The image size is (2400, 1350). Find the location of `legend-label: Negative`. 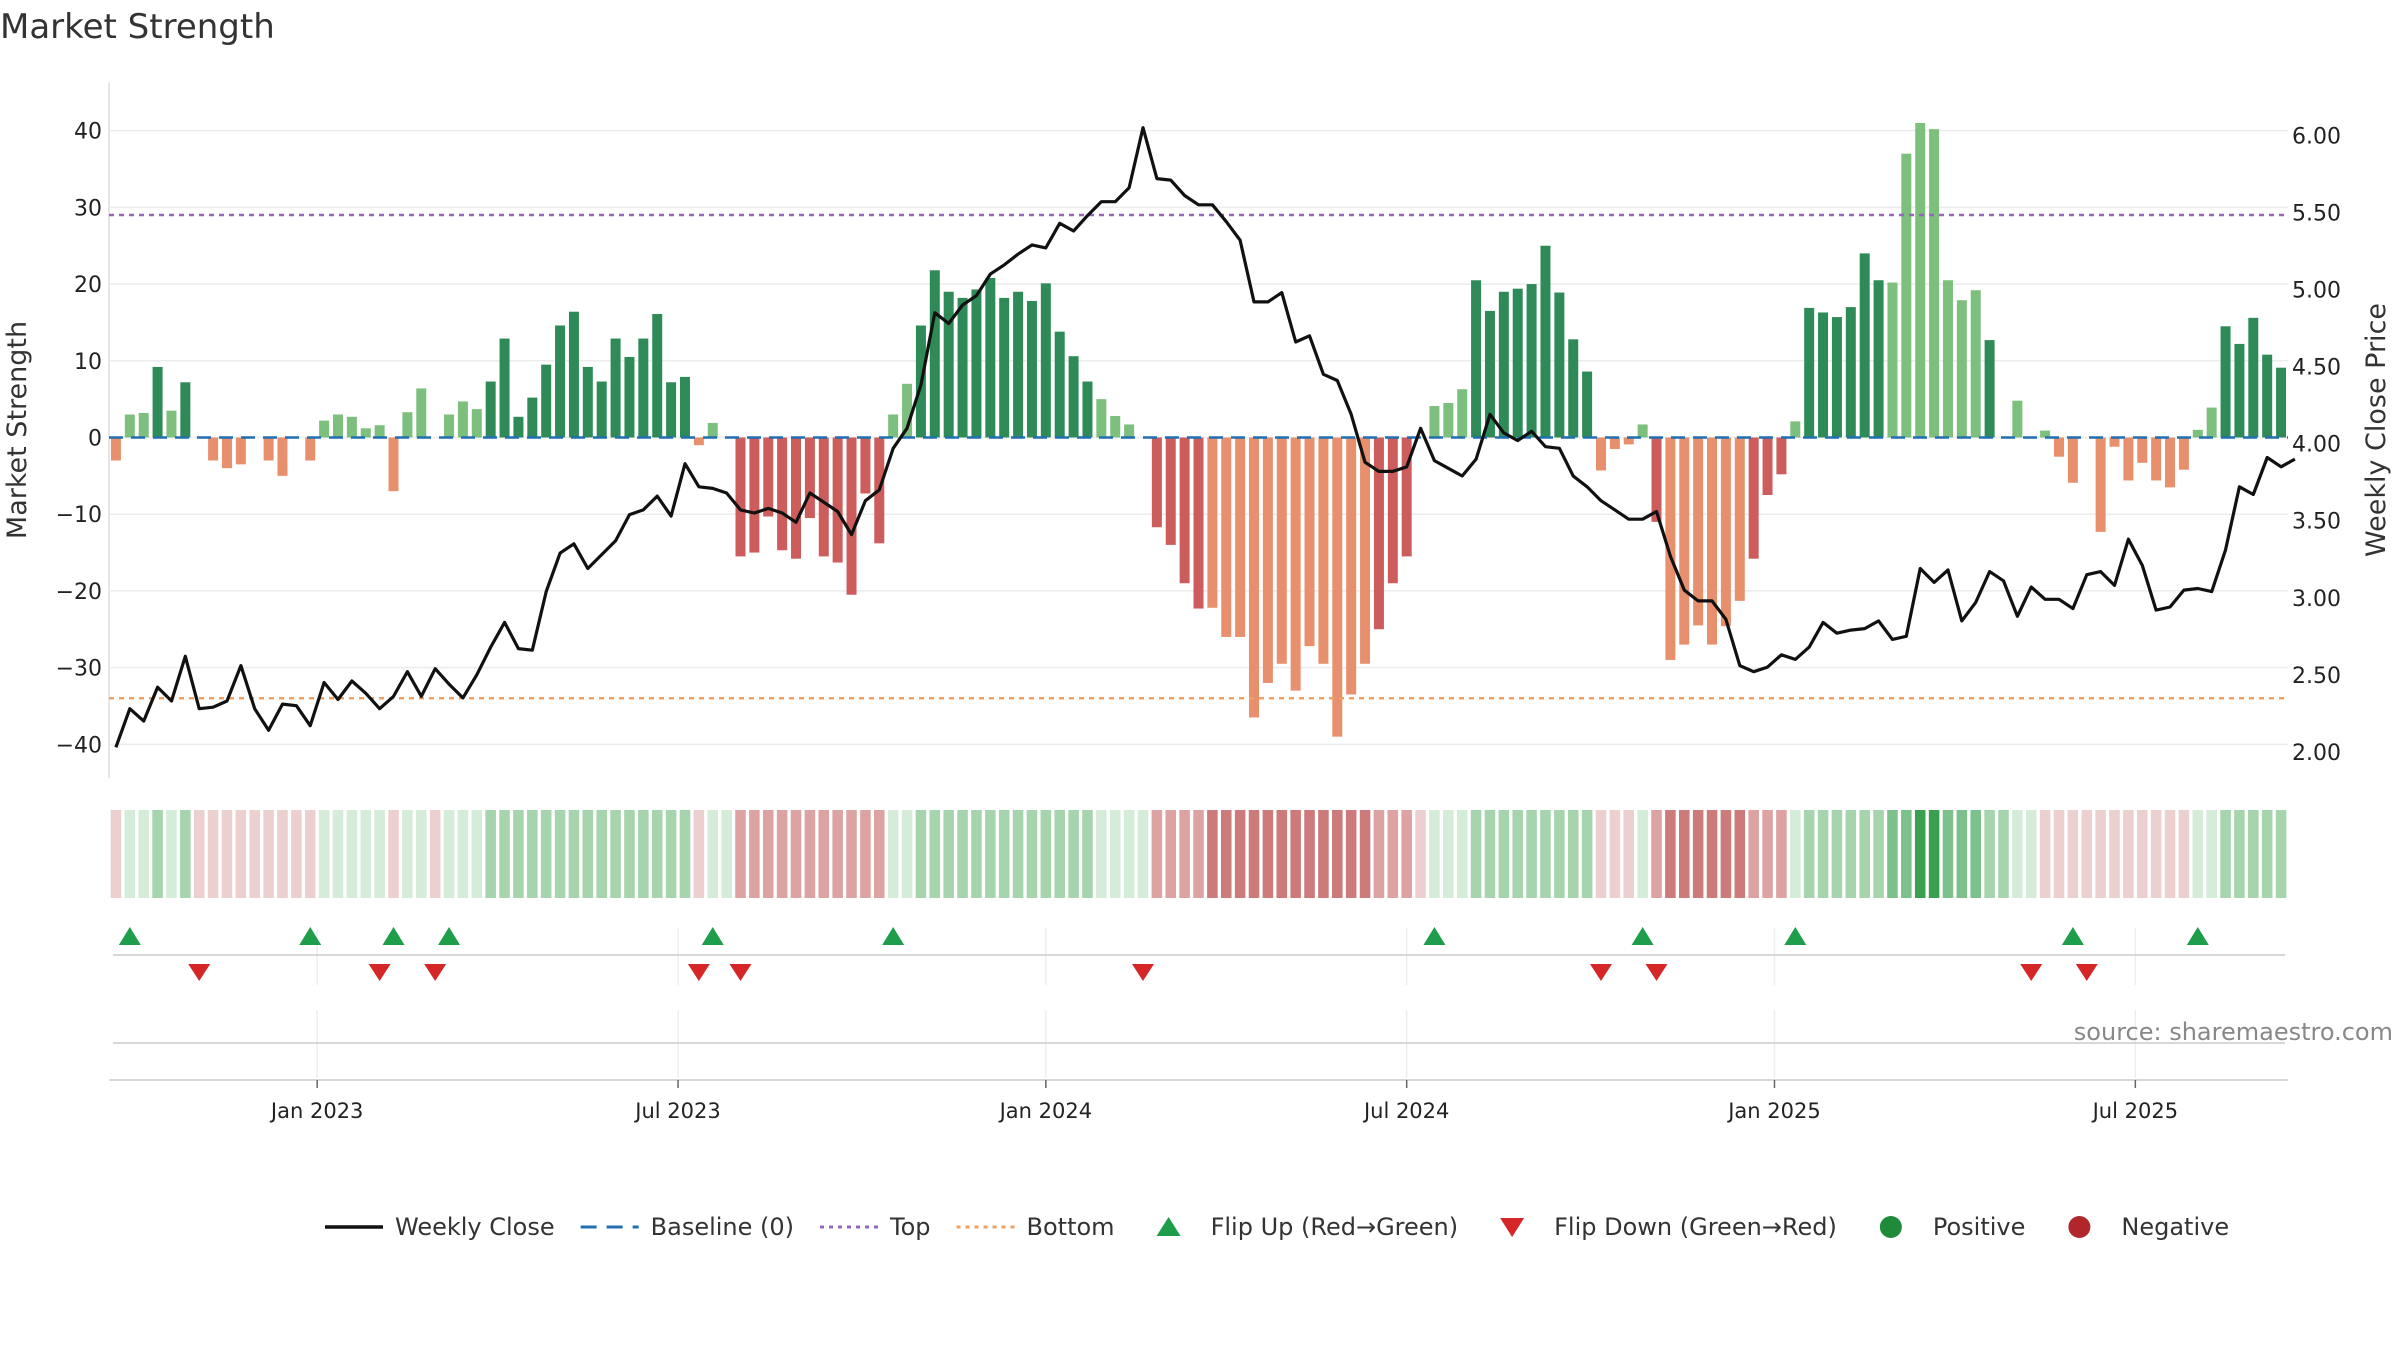

legend-label: Negative is located at coordinates (2175, 1227).